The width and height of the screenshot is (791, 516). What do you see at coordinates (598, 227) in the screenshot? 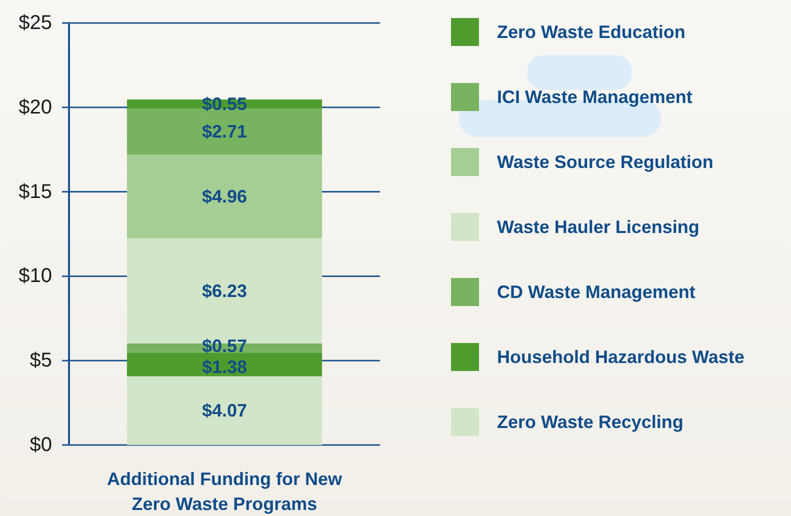
I see `legend-label: Waste Hauler Licensing` at bounding box center [598, 227].